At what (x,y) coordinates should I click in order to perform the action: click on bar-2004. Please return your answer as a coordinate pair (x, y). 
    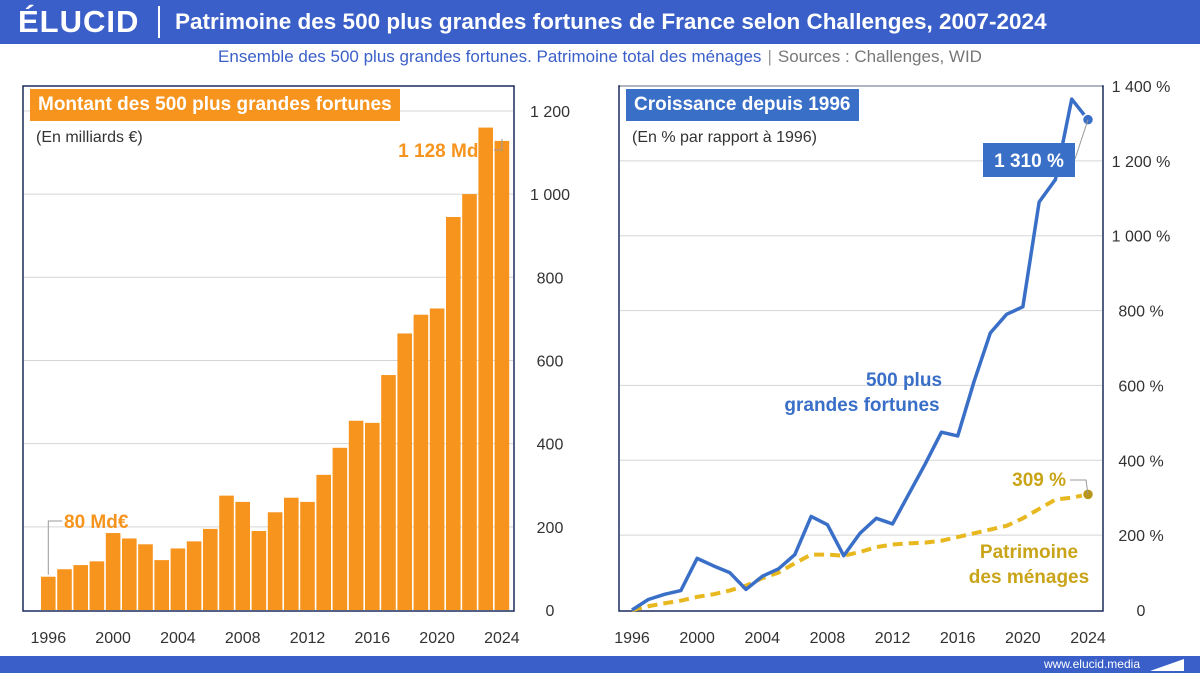
    Looking at the image, I should click on (178, 579).